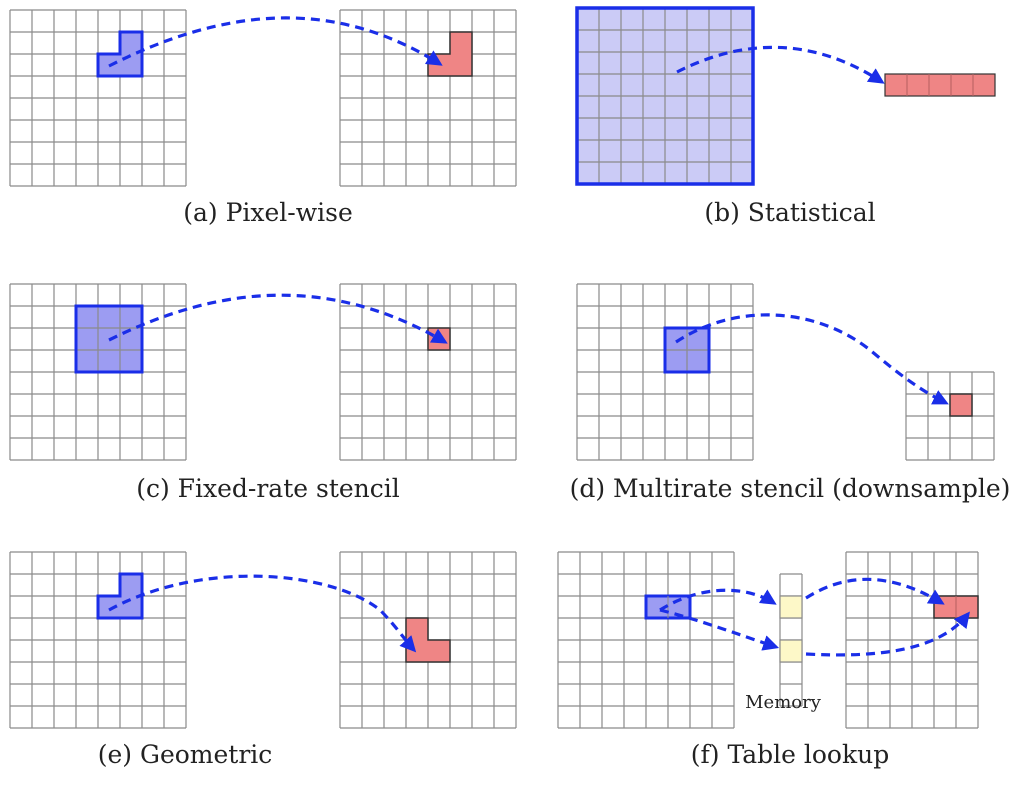  Describe the element at coordinates (790, 488) in the screenshot. I see `caption-d: (d) Multirate stencil (downsample)` at that location.